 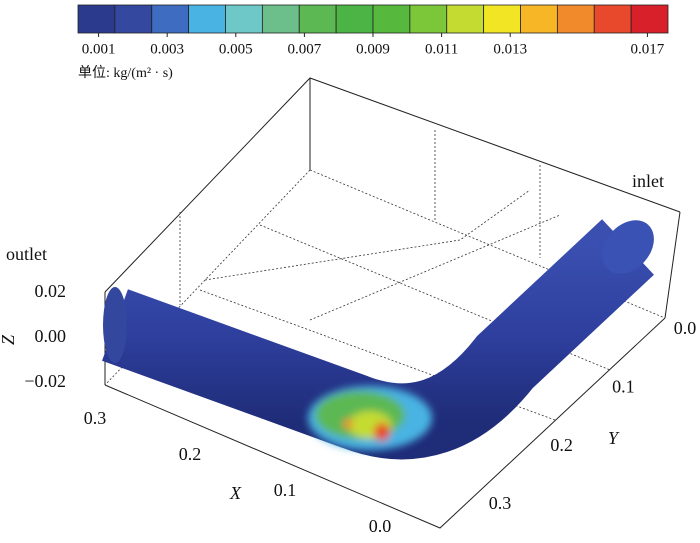 What do you see at coordinates (380, 526) in the screenshot?
I see `x-tick-label: 0.0` at bounding box center [380, 526].